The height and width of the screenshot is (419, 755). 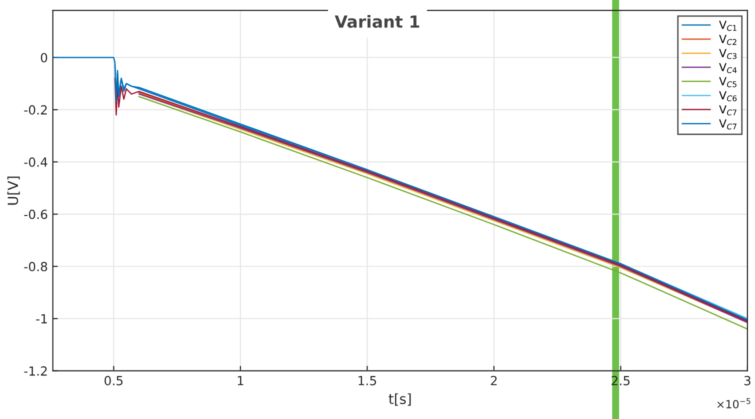 What do you see at coordinates (493, 381) in the screenshot?
I see `x-tick-label: 2` at bounding box center [493, 381].